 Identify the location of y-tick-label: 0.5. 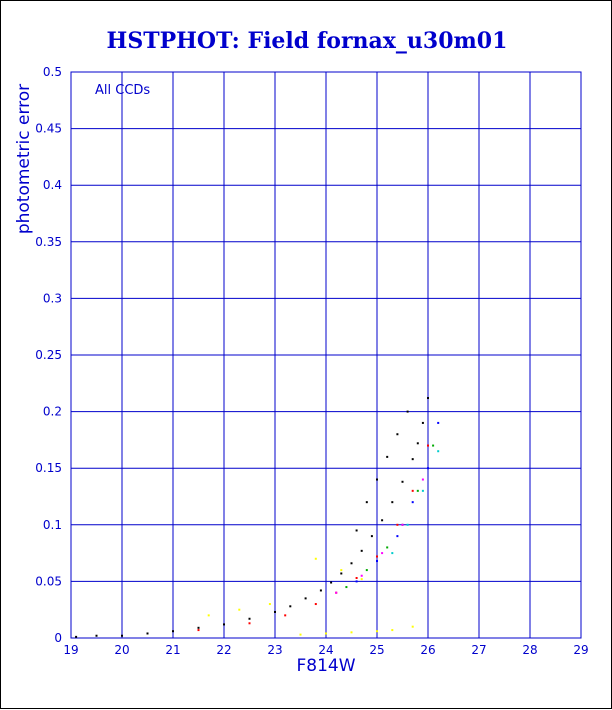
(52, 72).